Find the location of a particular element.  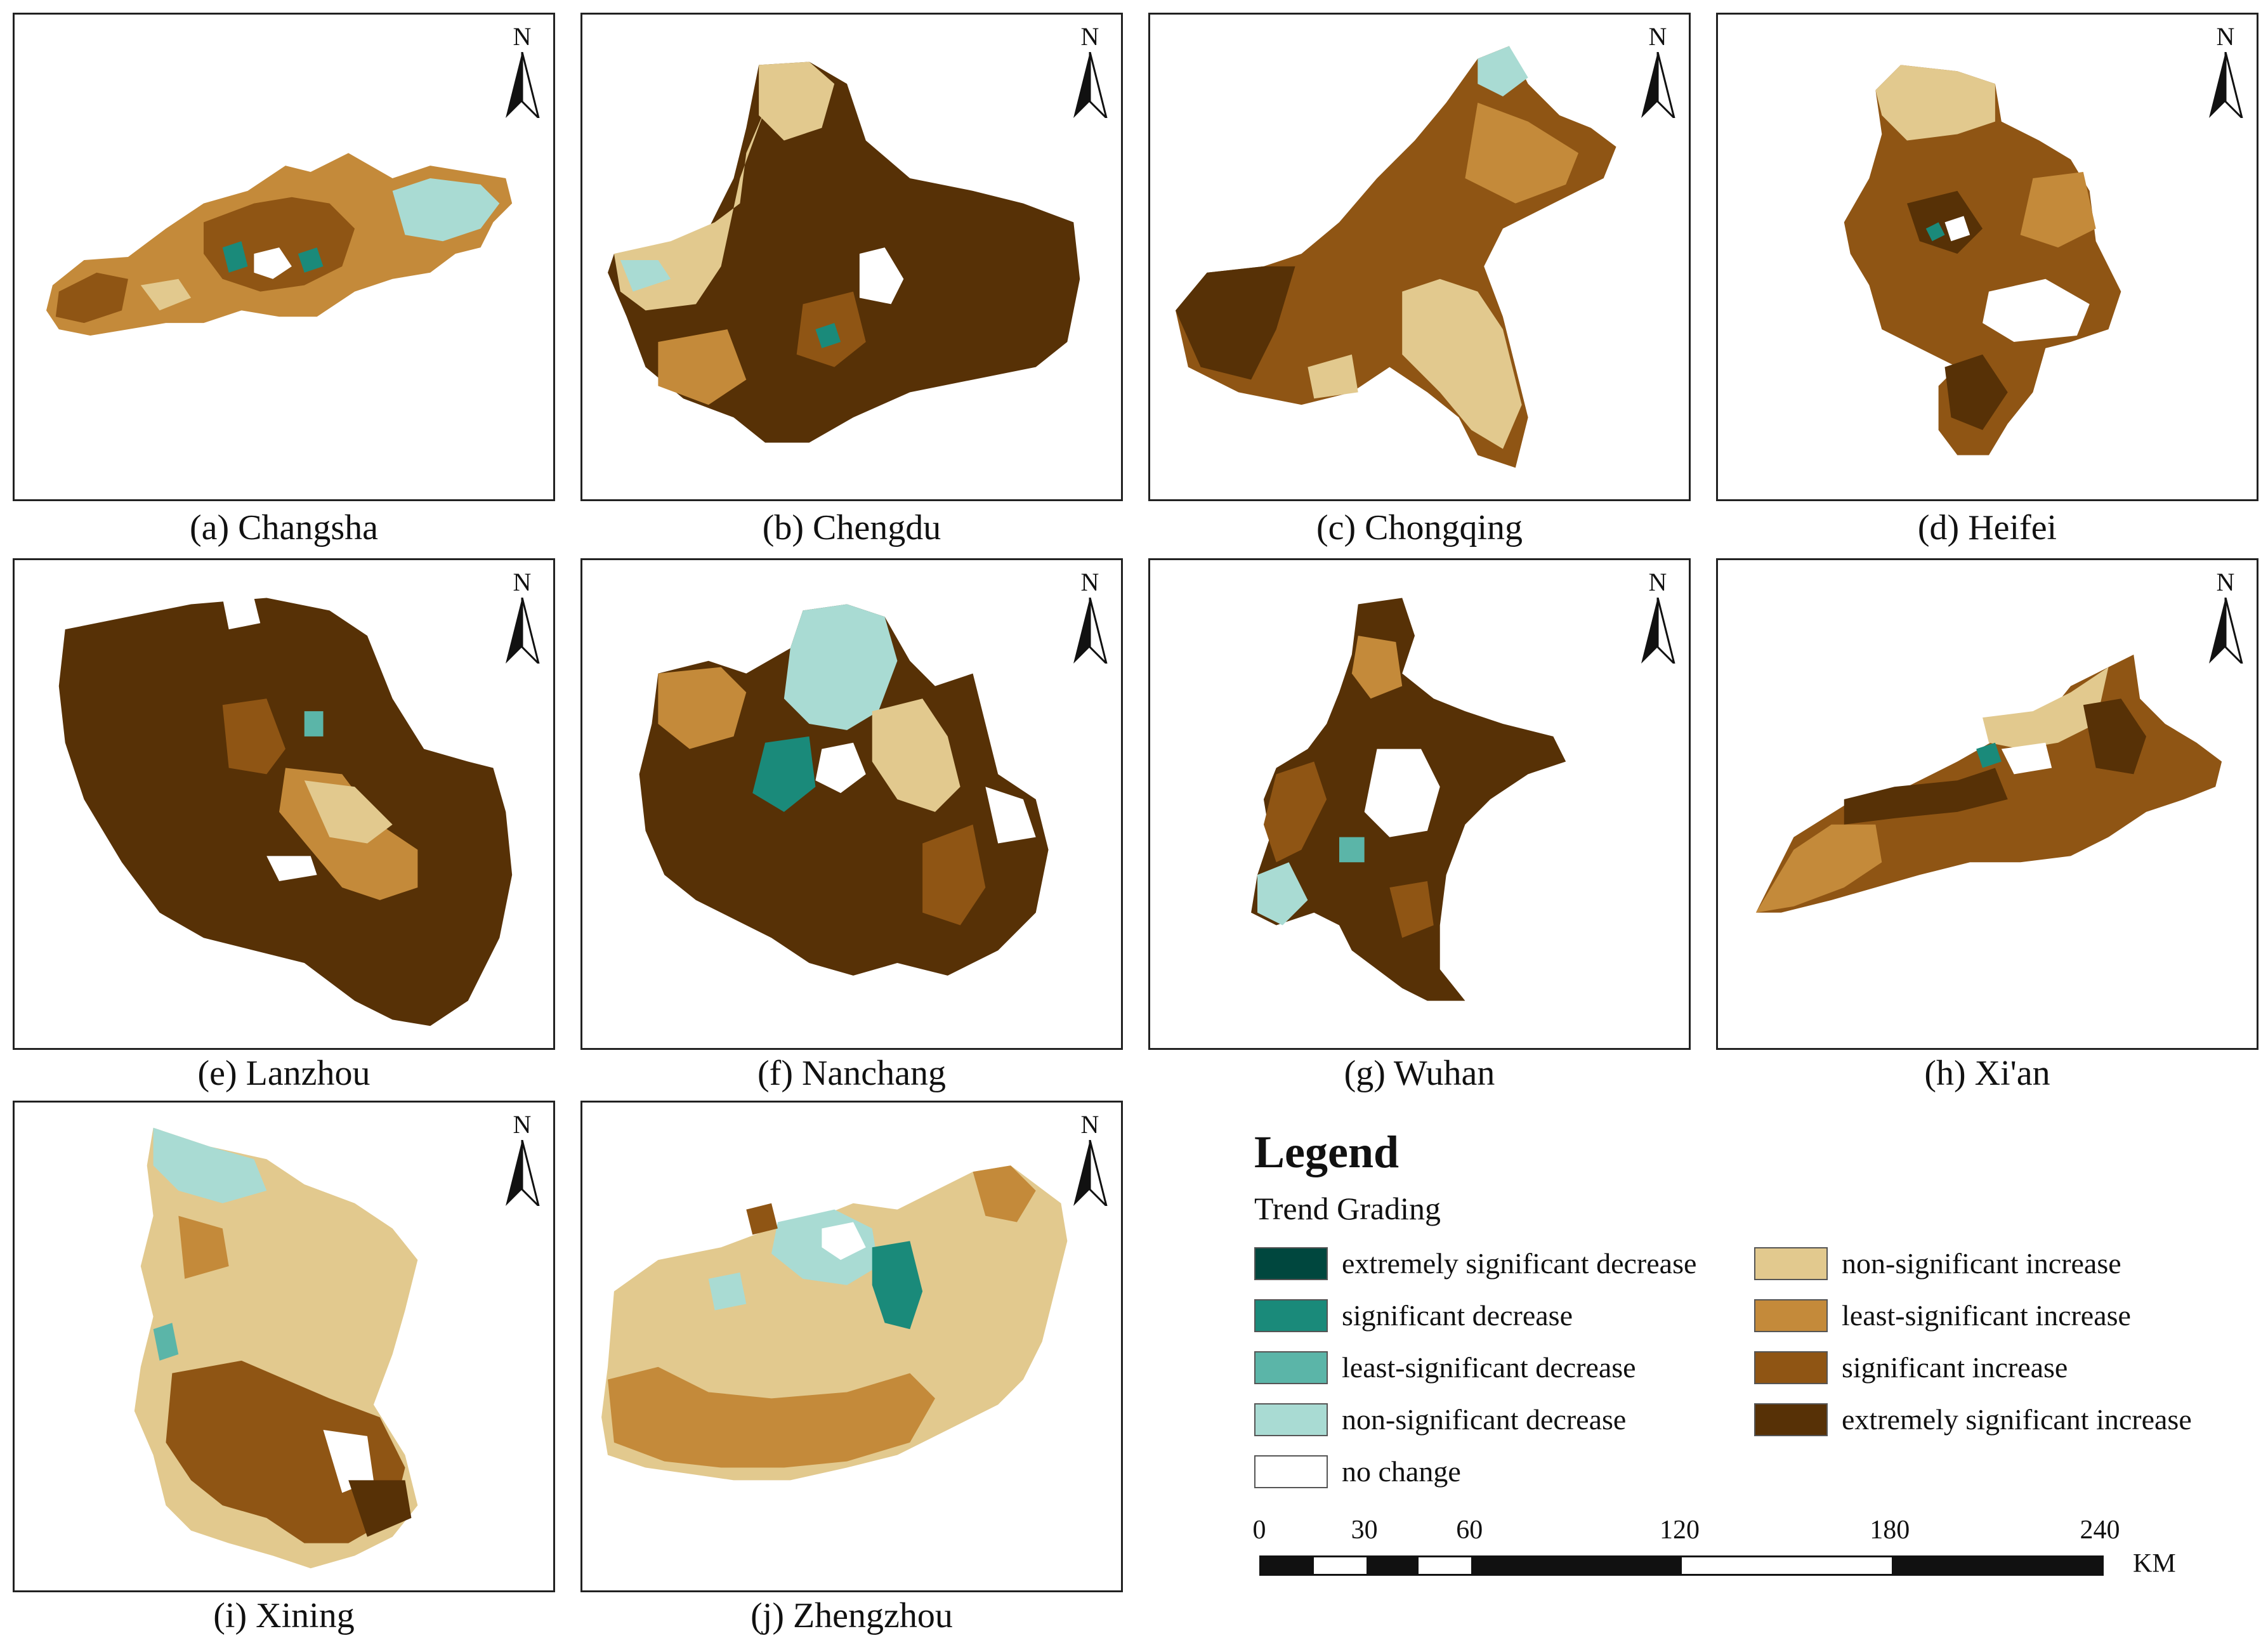

scale-bar is located at coordinates (1681, 1565).